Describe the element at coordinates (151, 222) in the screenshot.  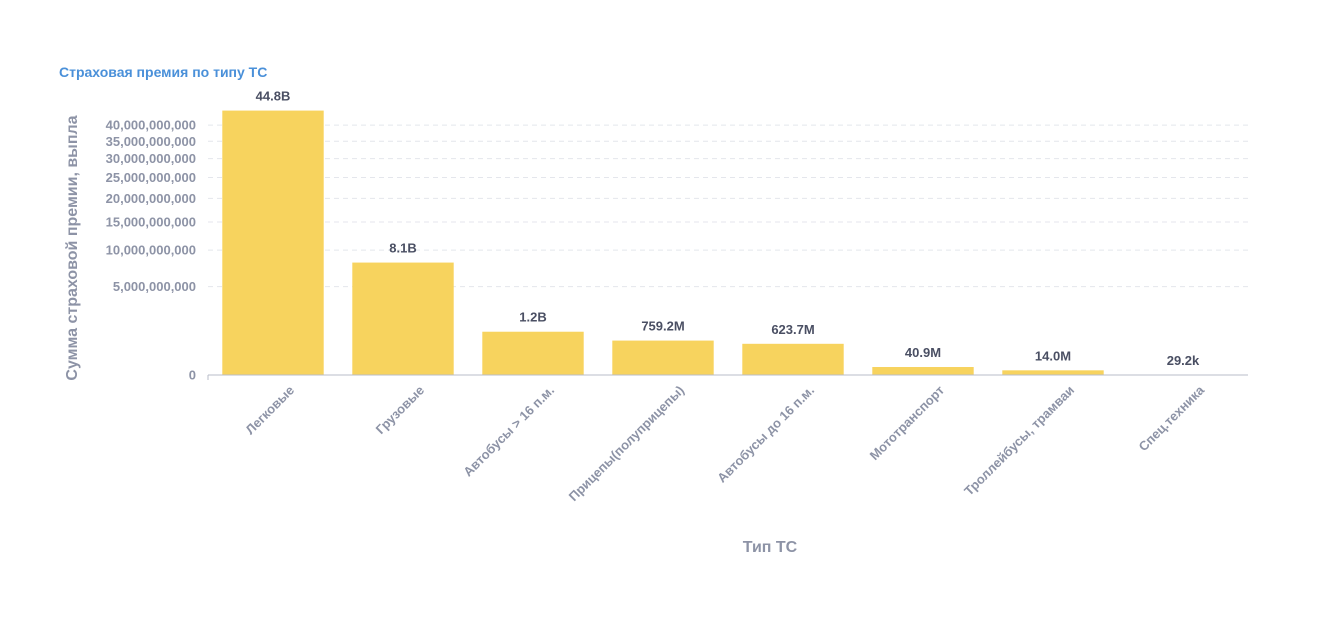
I see `y-tick-label: 15,000,000,000` at that location.